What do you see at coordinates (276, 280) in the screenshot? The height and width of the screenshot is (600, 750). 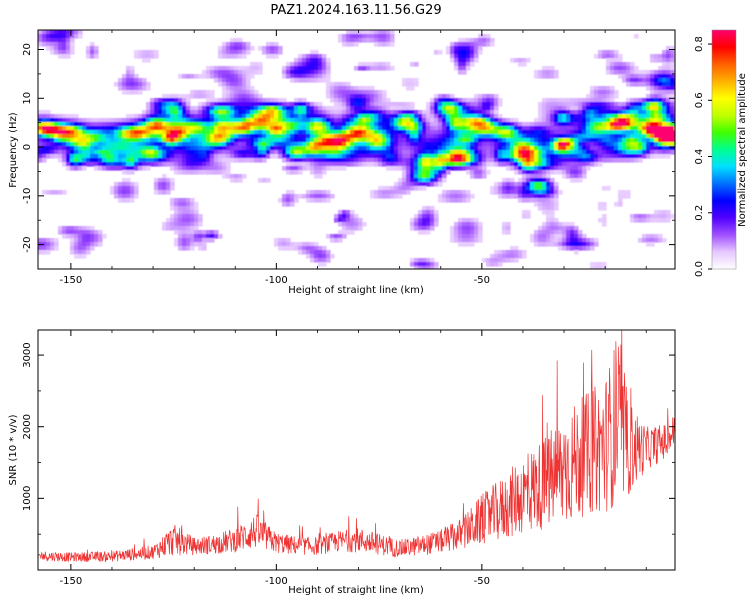 I see `spectrogram-x-tick-label: -100` at bounding box center [276, 280].